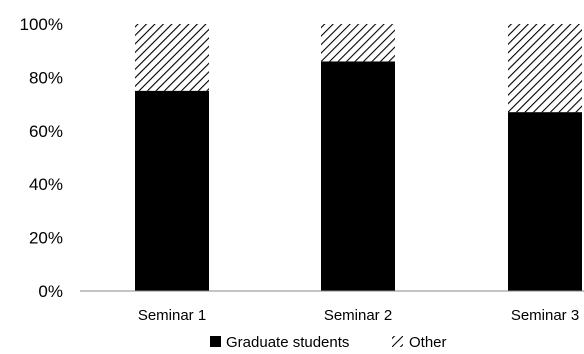  I want to click on x-tick-label: Seminar 2, so click(358, 315).